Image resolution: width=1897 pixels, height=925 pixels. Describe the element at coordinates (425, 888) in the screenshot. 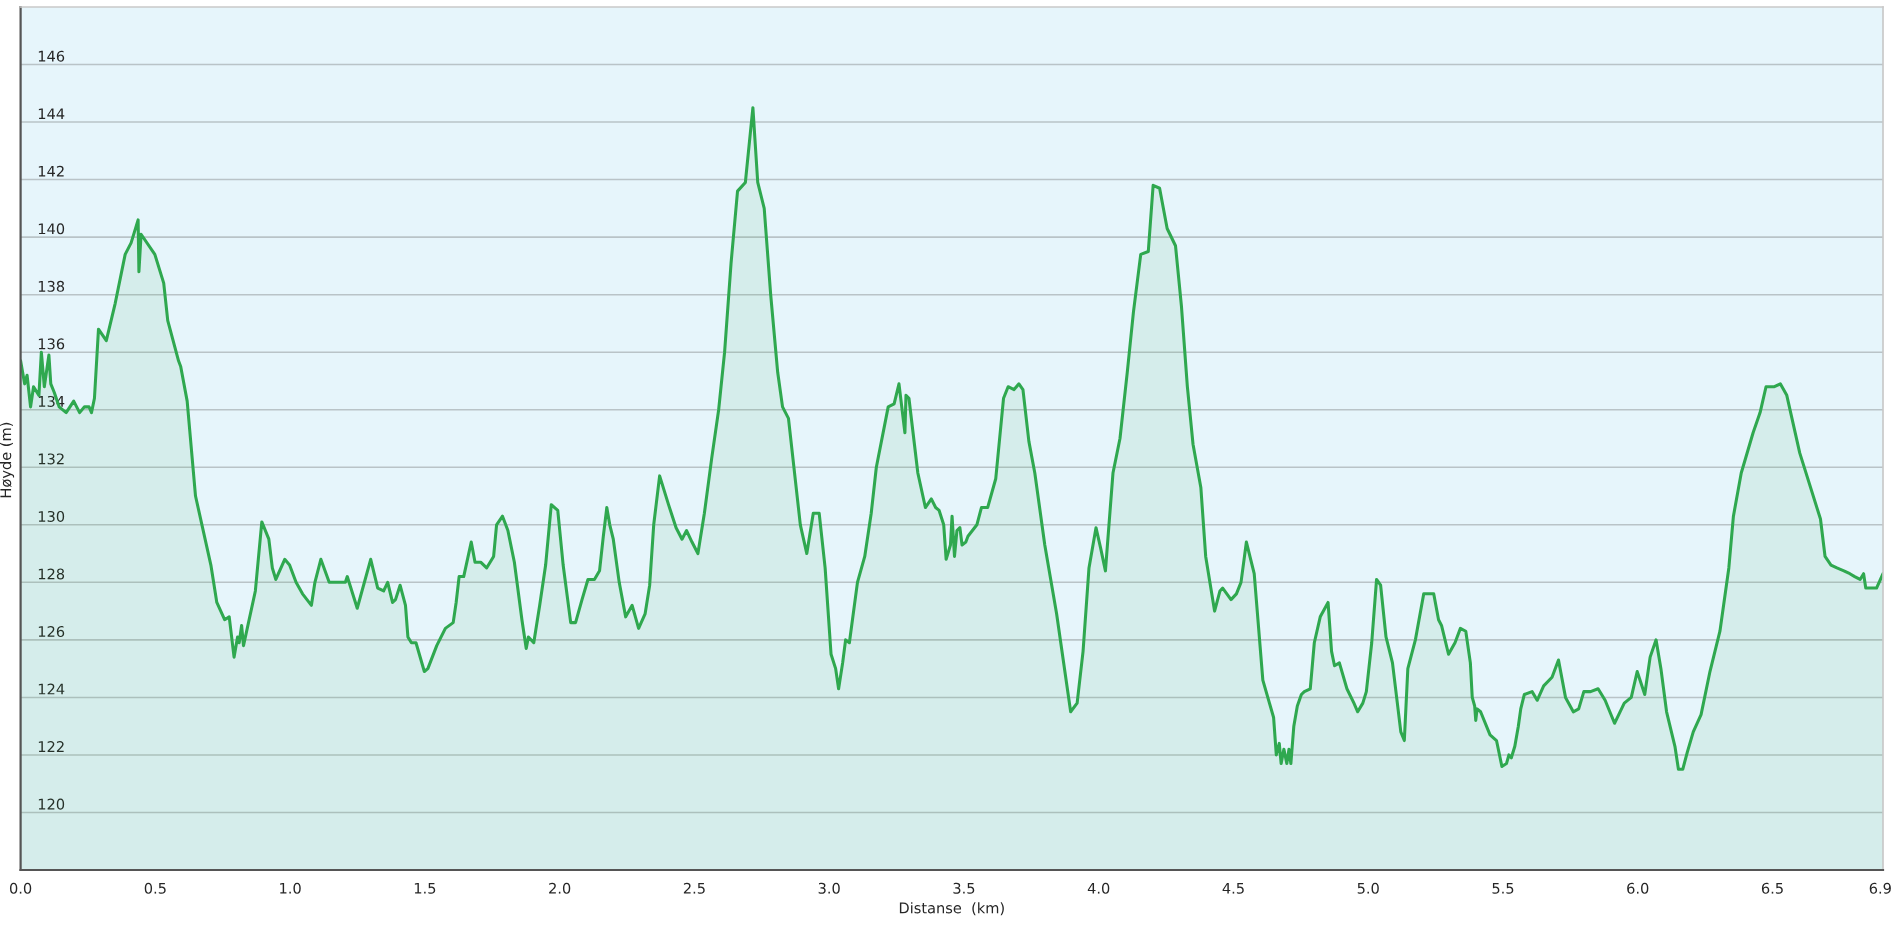

I see `x-tick-label: 1.5` at that location.